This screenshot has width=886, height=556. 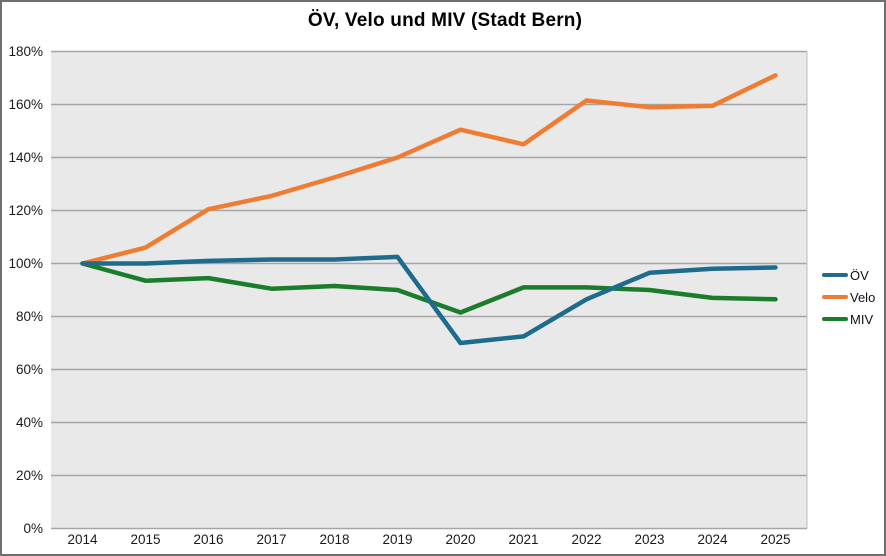 I want to click on legend-label-oev: ÖV, so click(x=859, y=275).